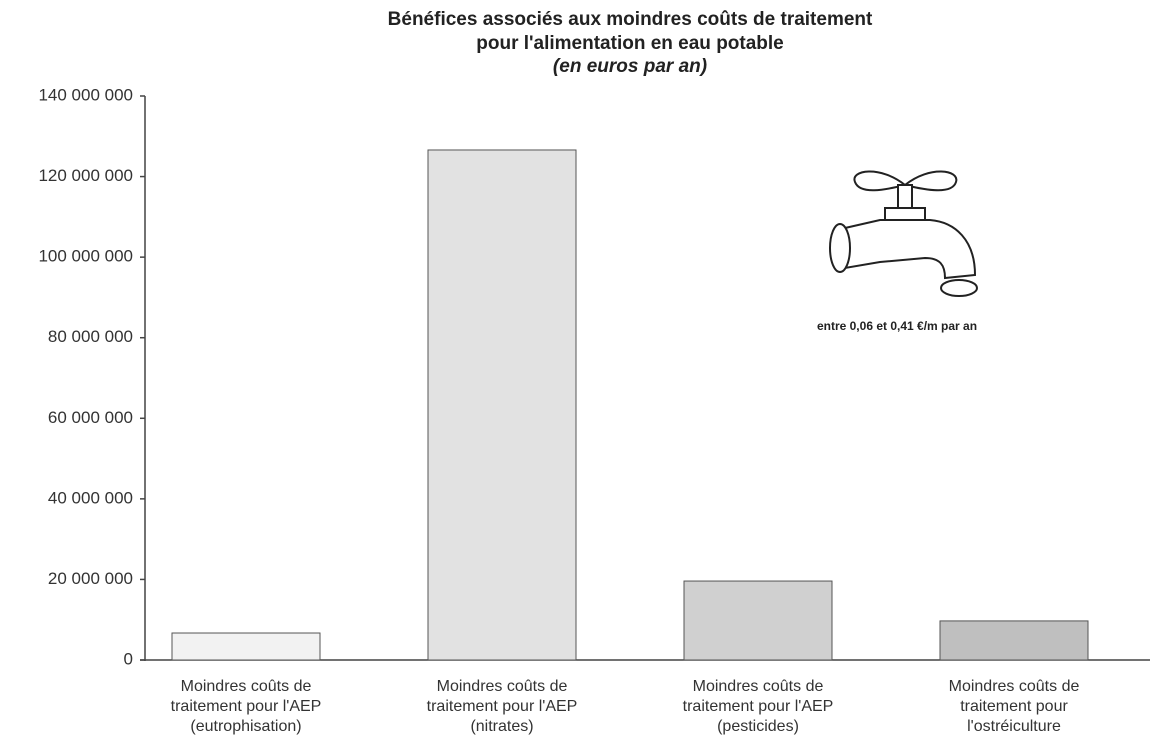  I want to click on y-tick-label: 60 000 000, so click(90, 417).